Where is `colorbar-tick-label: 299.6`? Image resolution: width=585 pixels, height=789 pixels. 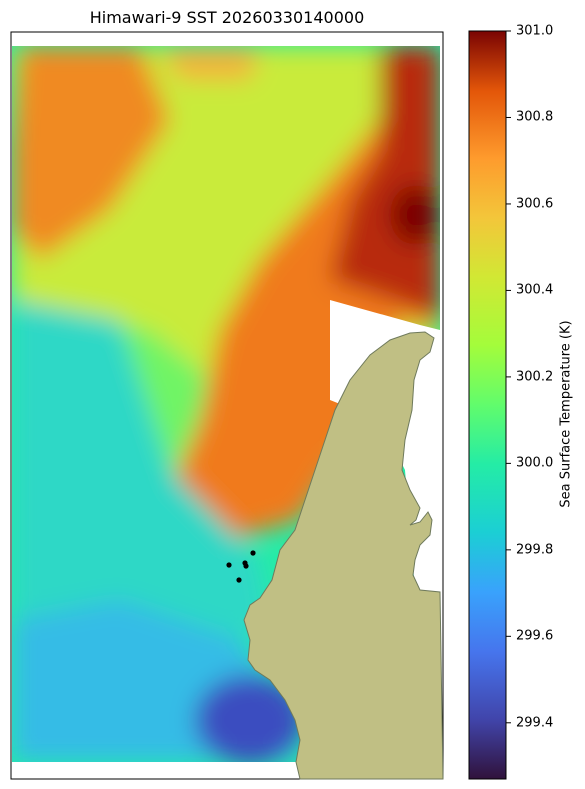
colorbar-tick-label: 299.6 is located at coordinates (535, 636).